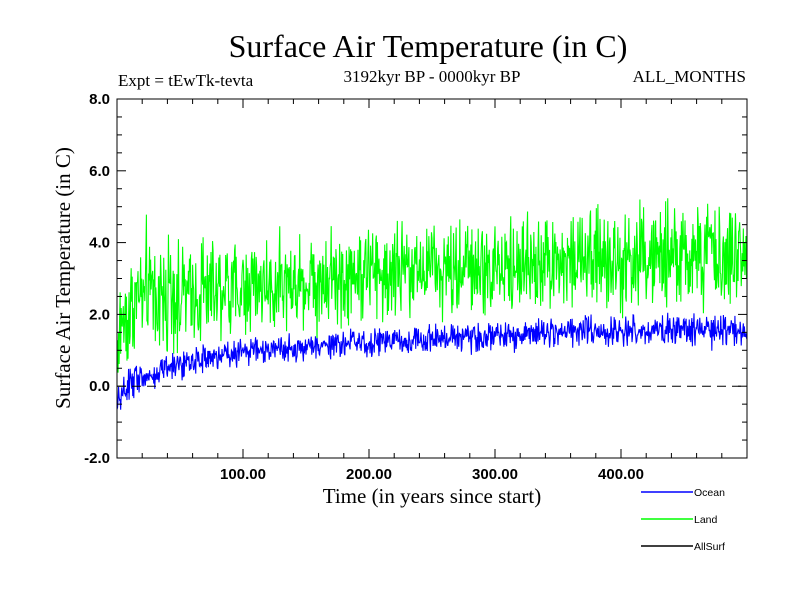 The height and width of the screenshot is (600, 800). I want to click on chart-title: Surface Air Temperature (in C), so click(428, 46).